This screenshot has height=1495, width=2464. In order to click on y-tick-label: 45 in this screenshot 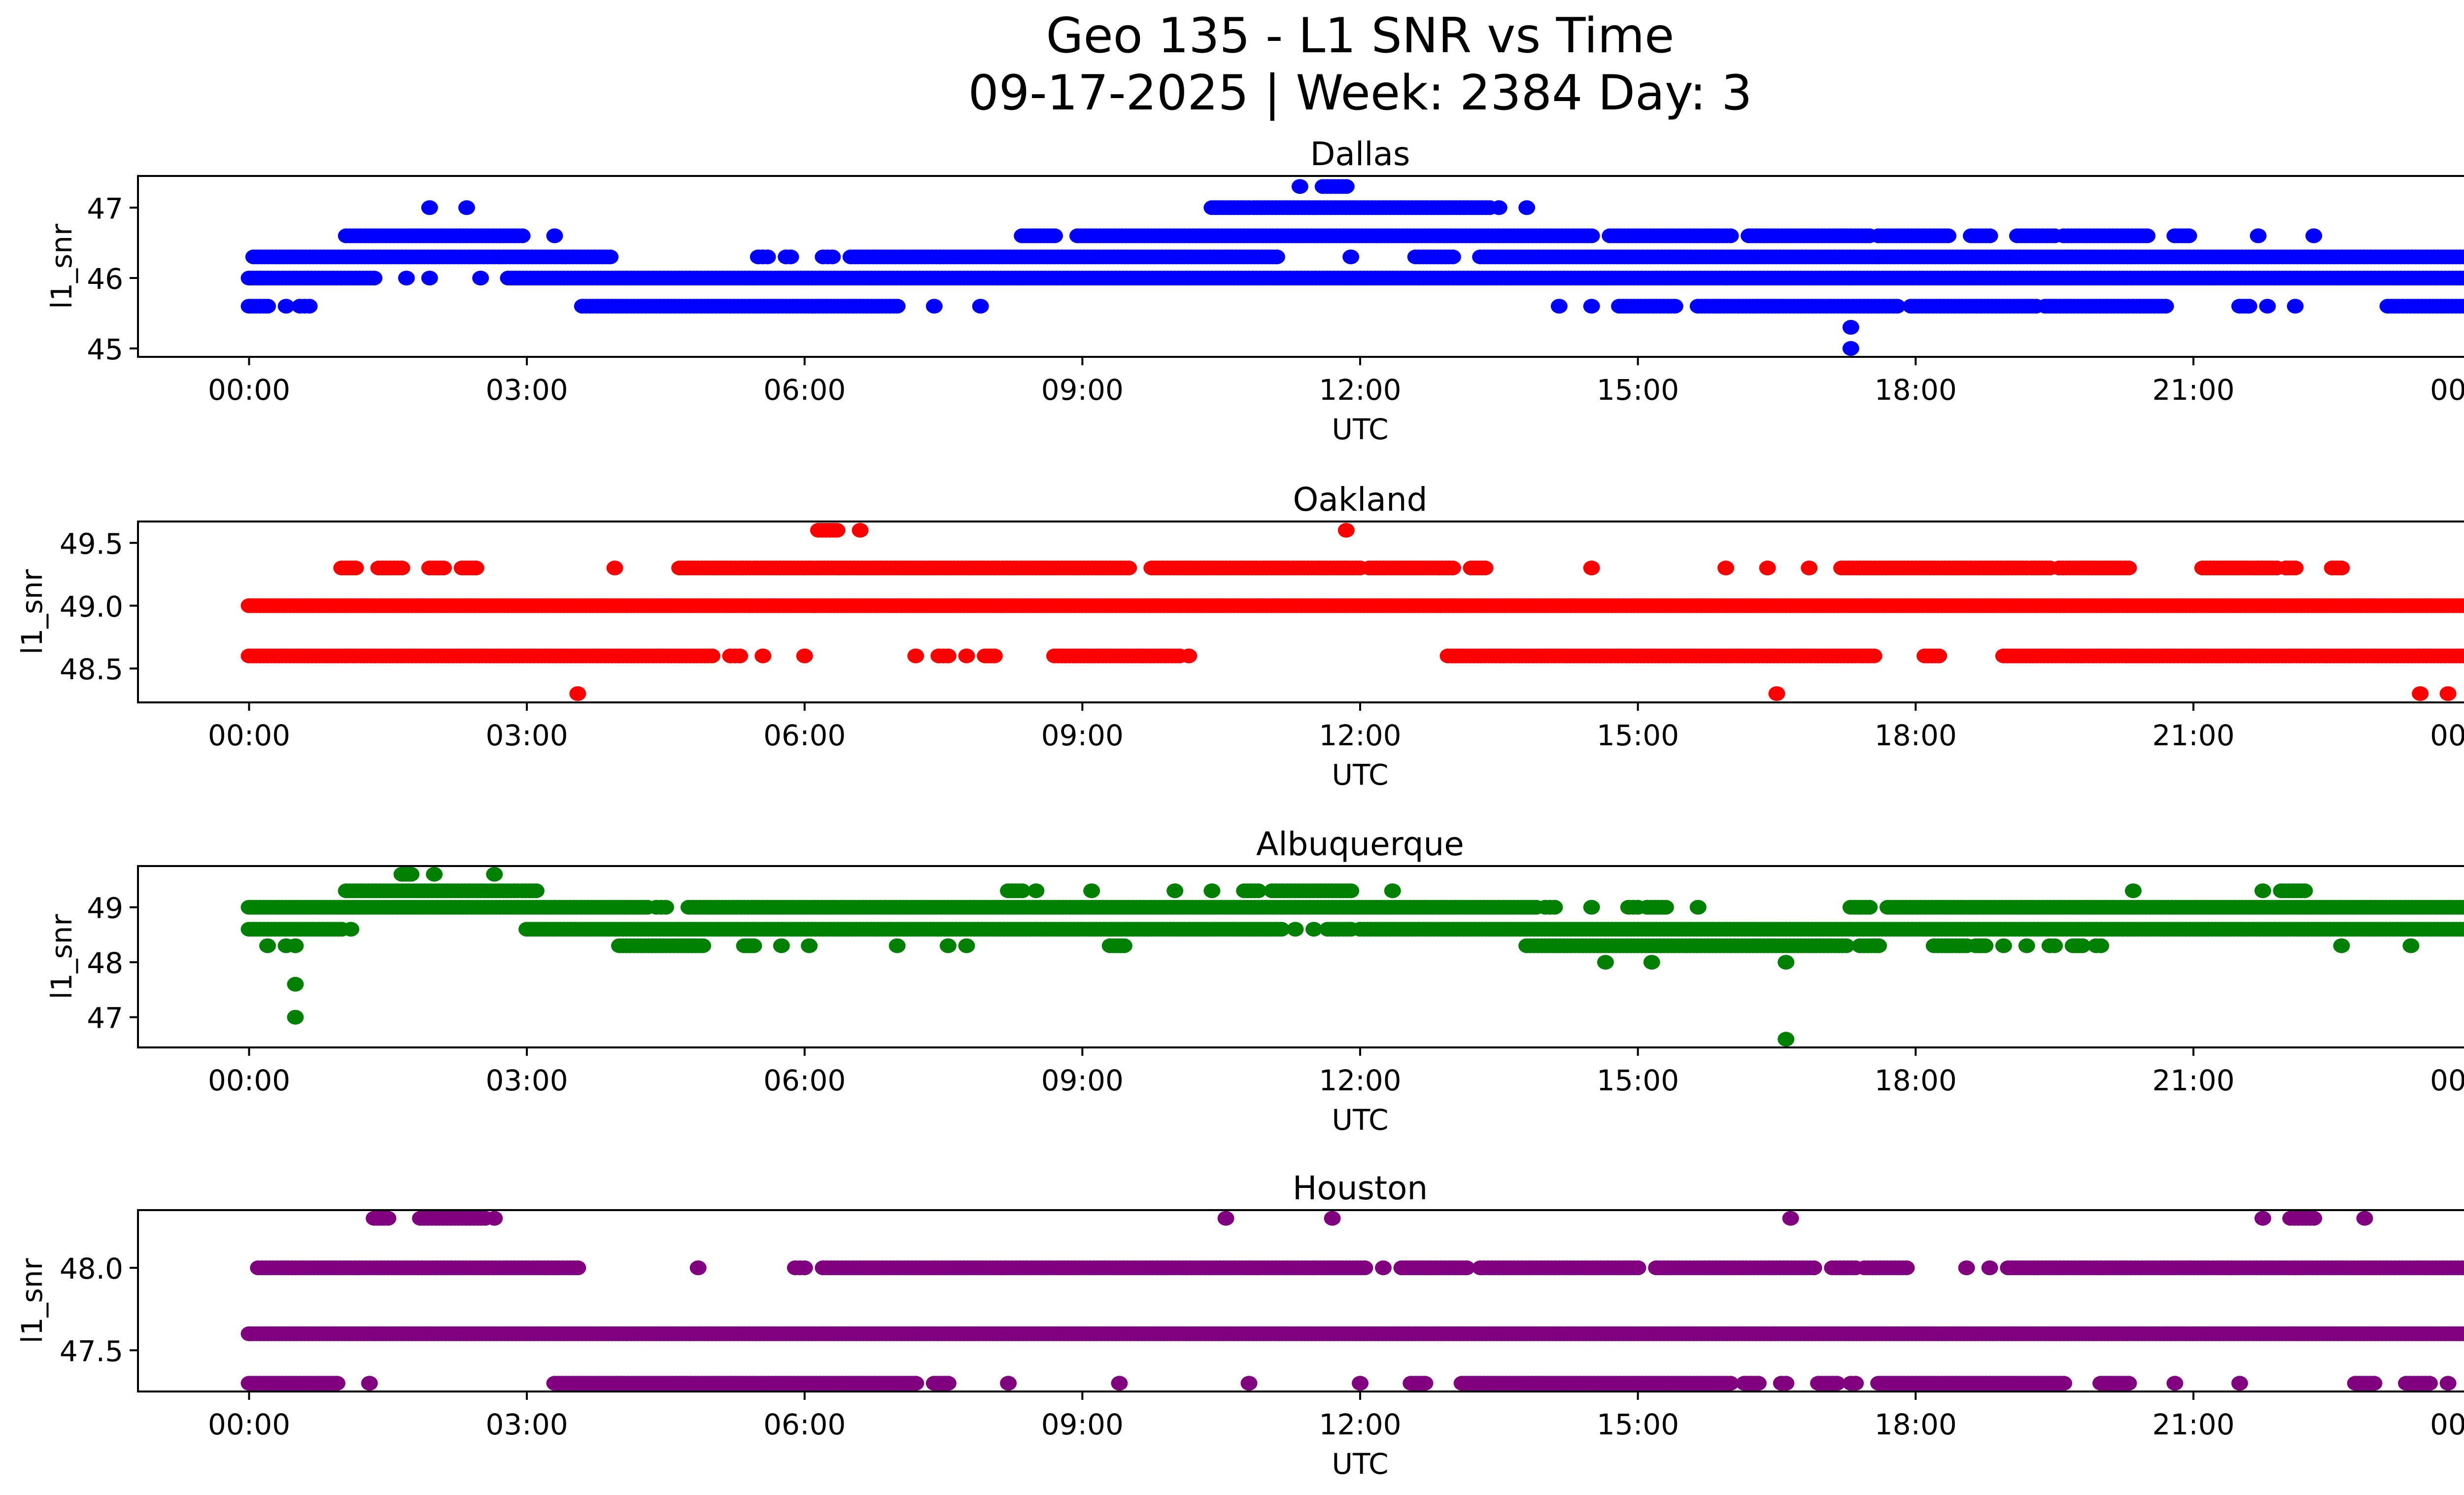, I will do `click(105, 349)`.